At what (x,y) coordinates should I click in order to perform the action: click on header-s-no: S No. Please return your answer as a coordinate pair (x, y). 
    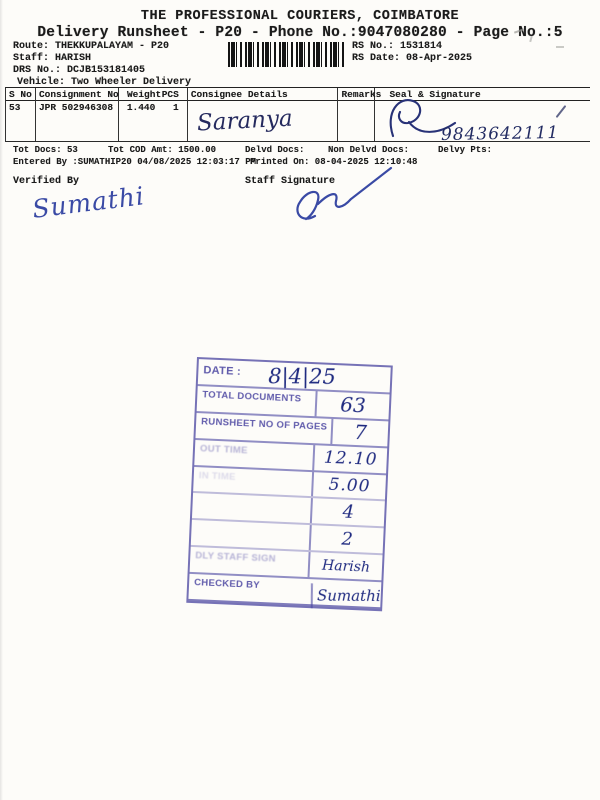
    Looking at the image, I should click on (21, 94).